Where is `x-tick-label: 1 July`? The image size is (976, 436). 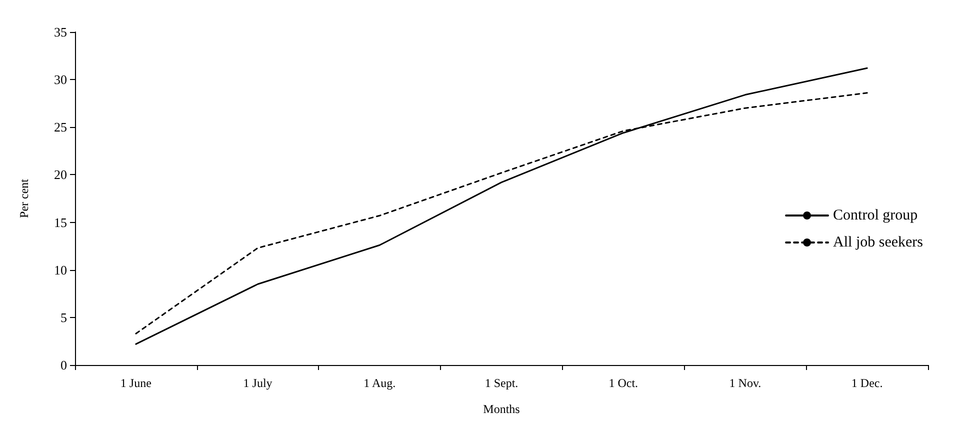
x-tick-label: 1 July is located at coordinates (257, 383).